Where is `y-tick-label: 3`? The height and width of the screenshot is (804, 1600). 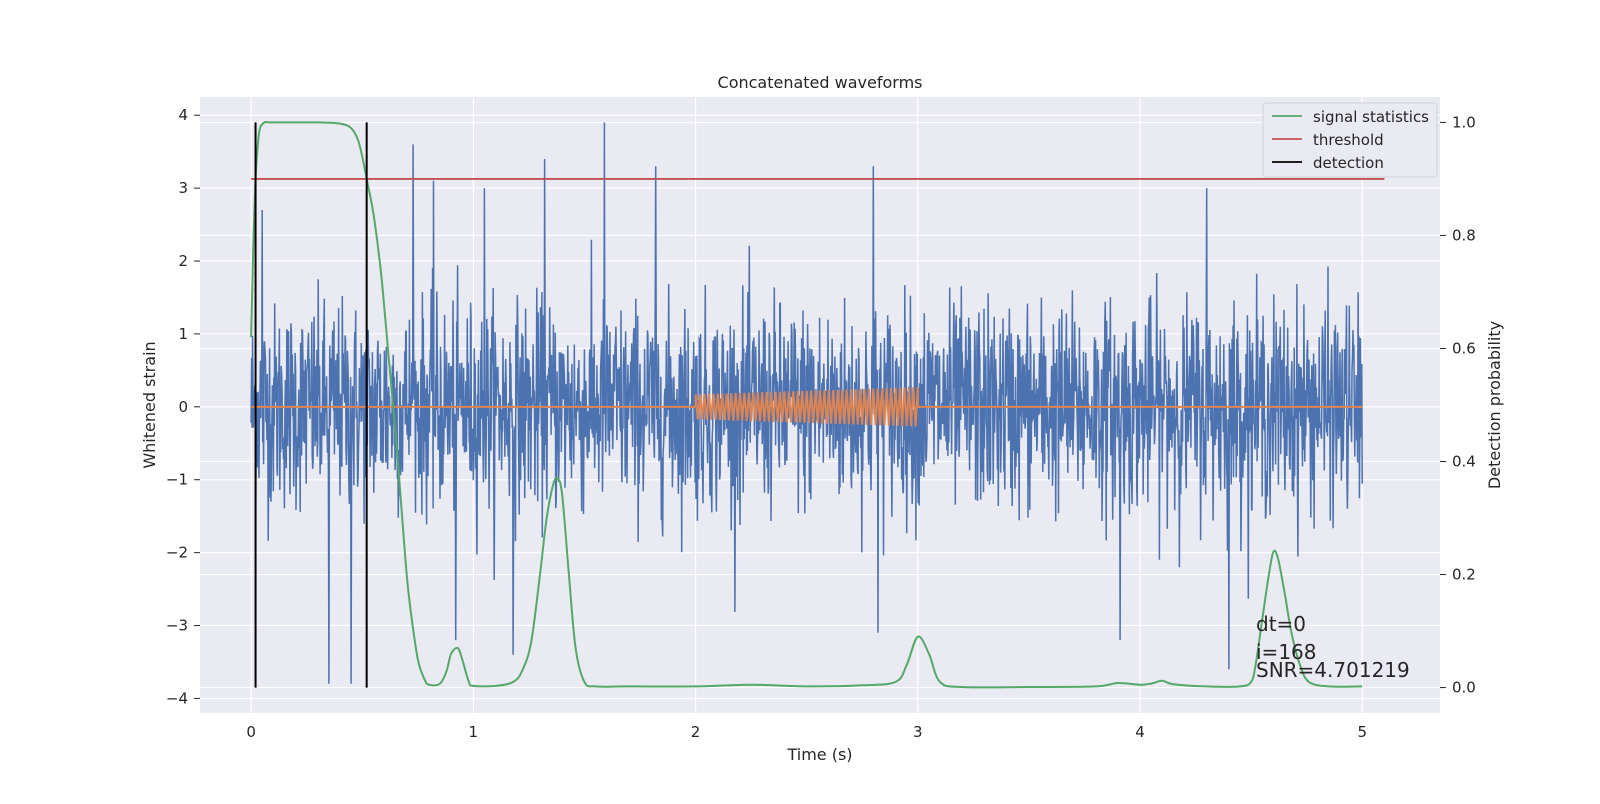 y-tick-label: 3 is located at coordinates (183, 188).